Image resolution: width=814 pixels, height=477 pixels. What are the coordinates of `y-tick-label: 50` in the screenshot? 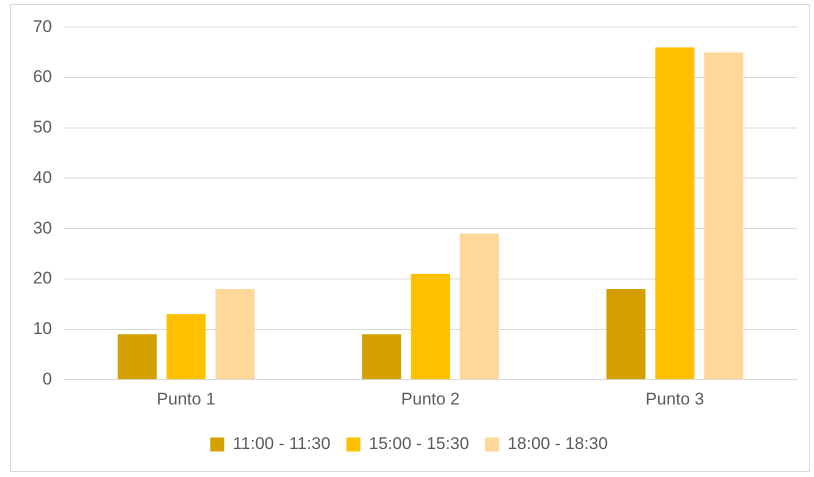 It's located at (42, 127).